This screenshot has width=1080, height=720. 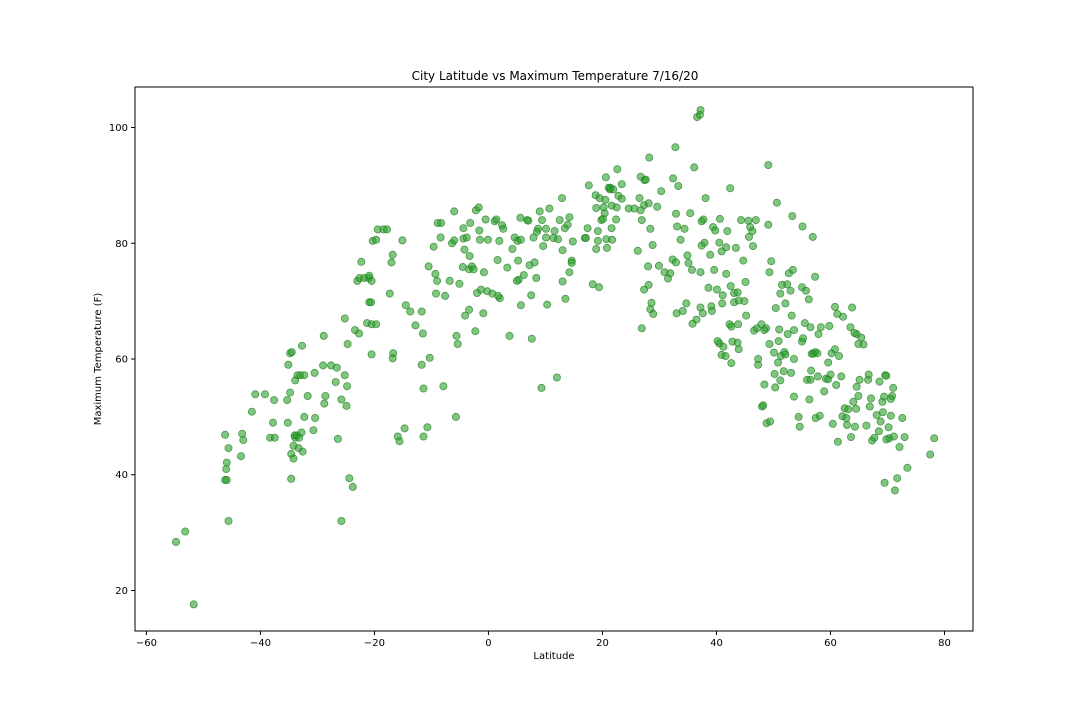 What do you see at coordinates (121, 244) in the screenshot?
I see `y-tick-label: 80` at bounding box center [121, 244].